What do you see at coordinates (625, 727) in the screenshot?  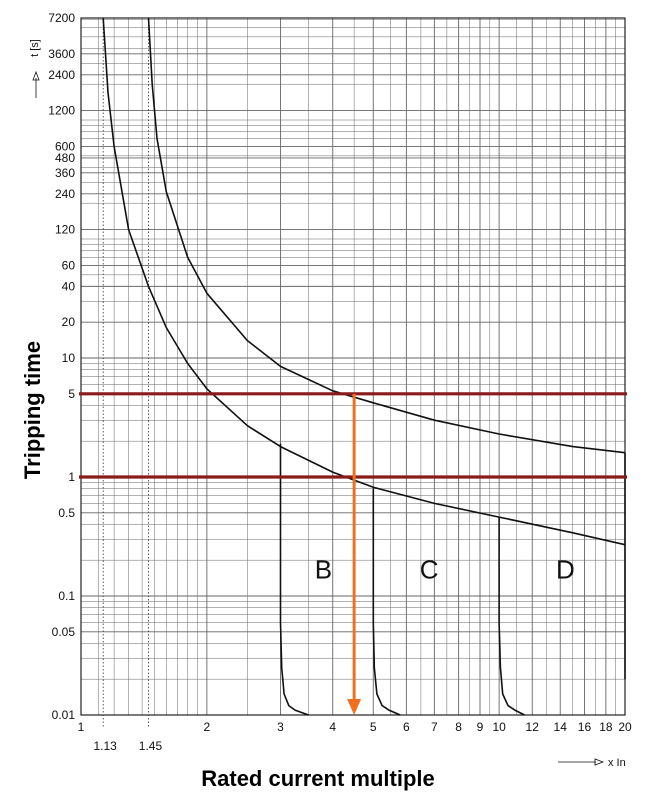 I see `x-tick-label: 20` at bounding box center [625, 727].